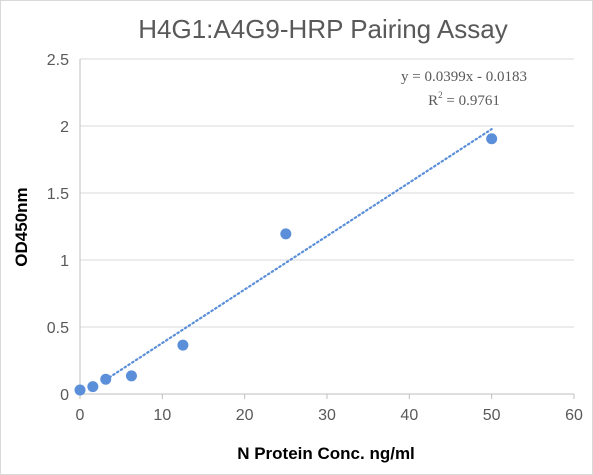 Image resolution: width=593 pixels, height=475 pixels. I want to click on y-tick-label-0: 0, so click(64, 395).